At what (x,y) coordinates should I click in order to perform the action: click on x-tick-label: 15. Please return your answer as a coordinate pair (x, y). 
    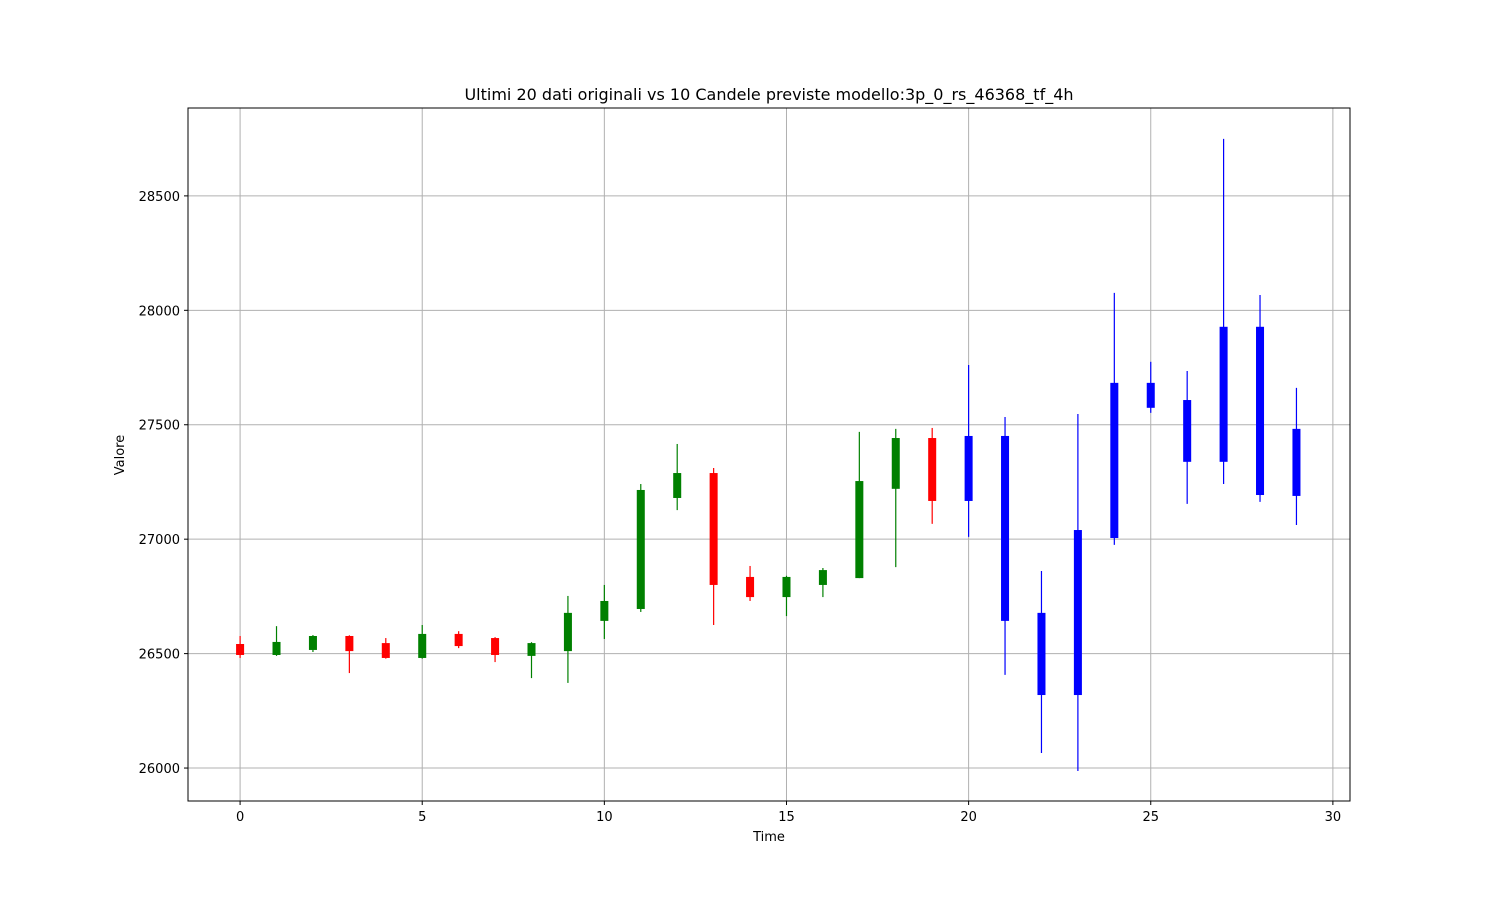
    Looking at the image, I should click on (786, 817).